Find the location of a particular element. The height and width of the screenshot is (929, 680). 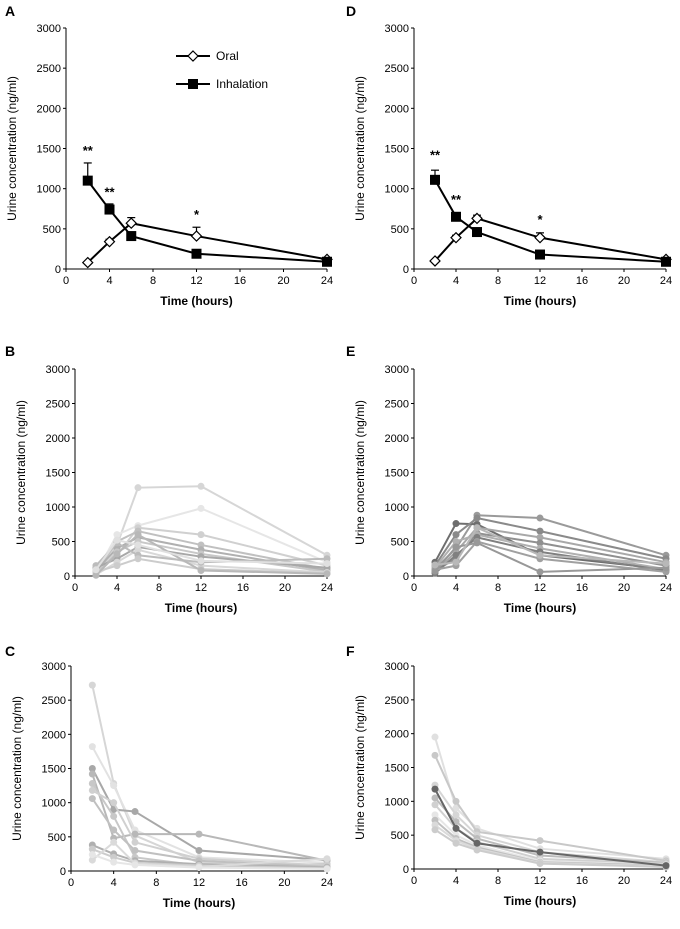

legend-label-inhalation: Inhalation is located at coordinates (242, 84).